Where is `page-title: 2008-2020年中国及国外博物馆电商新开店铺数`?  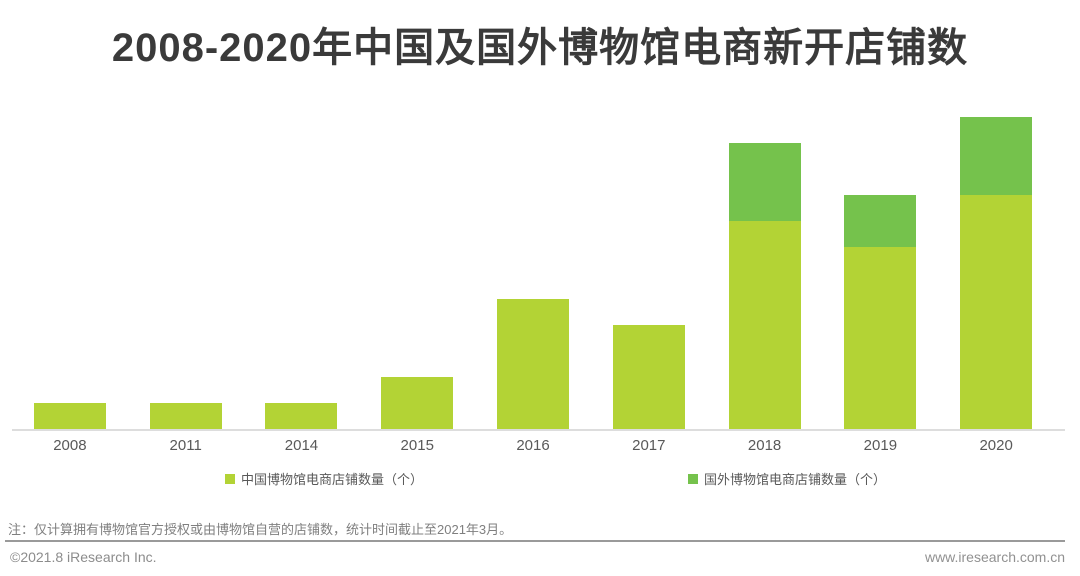
page-title: 2008-2020年中国及国外博物馆电商新开店铺数 is located at coordinates (540, 48).